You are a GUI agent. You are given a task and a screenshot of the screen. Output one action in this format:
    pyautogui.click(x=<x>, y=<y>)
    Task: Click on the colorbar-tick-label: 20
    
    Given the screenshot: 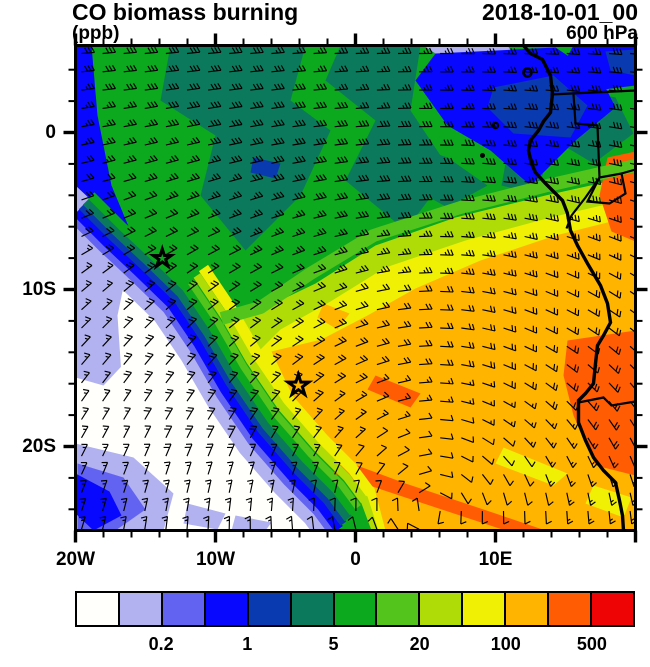 What is the action you would take?
    pyautogui.click(x=419, y=644)
    